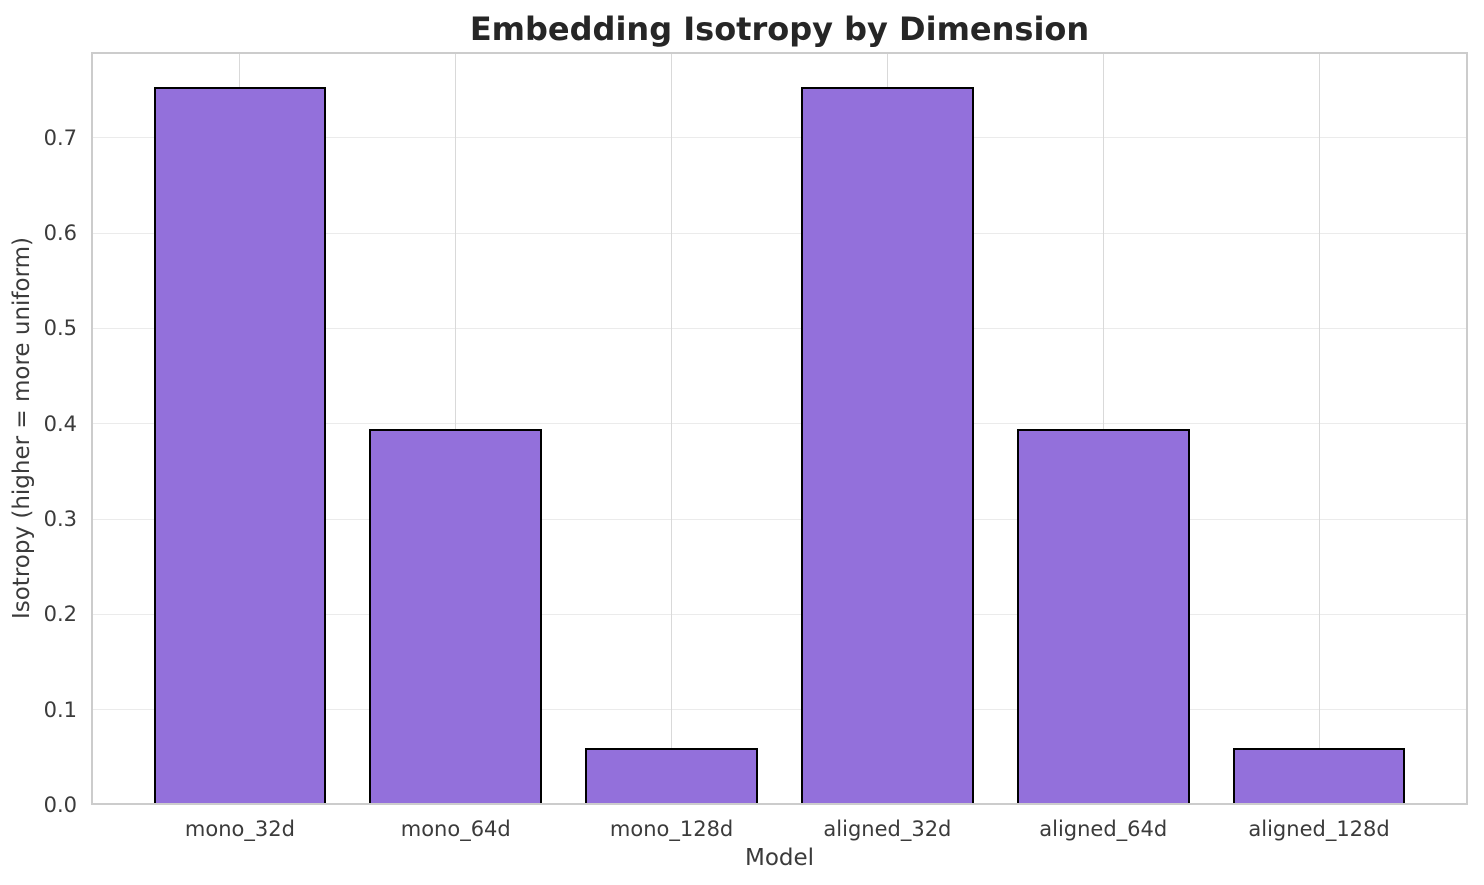 Image resolution: width=1484 pixels, height=885 pixels. What do you see at coordinates (887, 829) in the screenshot?
I see `x-tick-label: aligned_32d` at bounding box center [887, 829].